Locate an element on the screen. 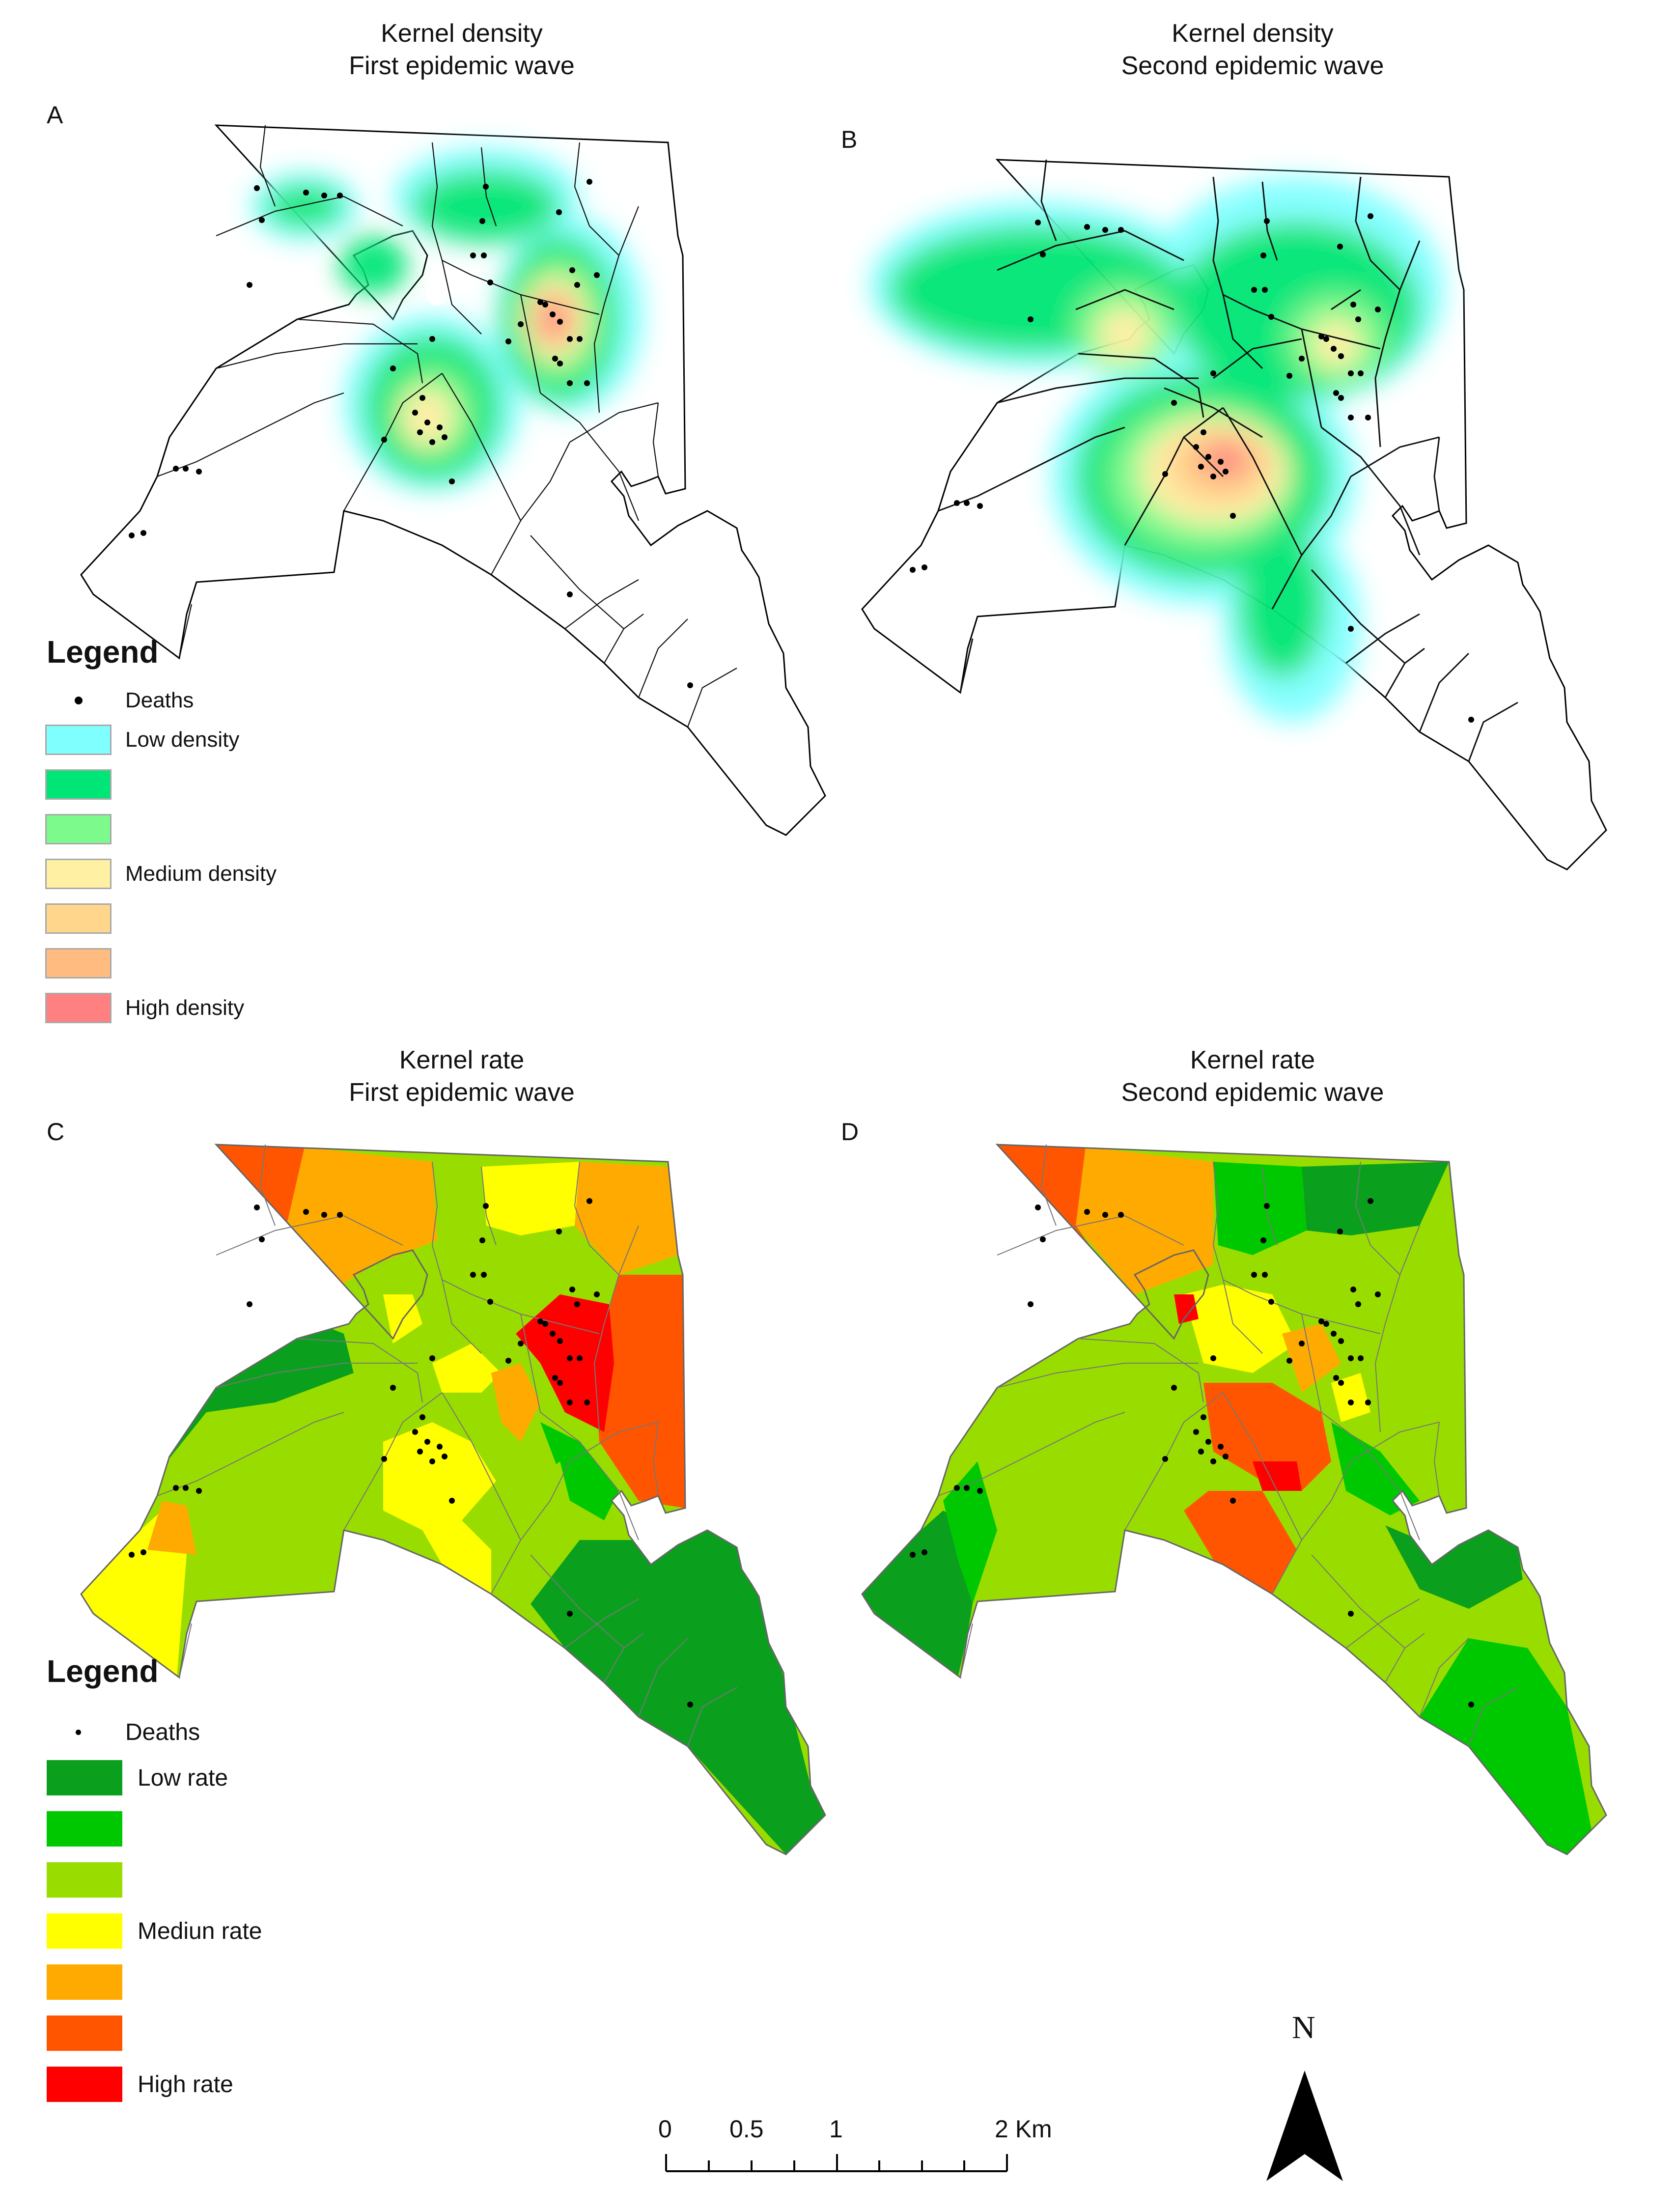 The width and height of the screenshot is (1676, 2212). panel-c-title-line2: First epidemic wave is located at coordinates (462, 1092).